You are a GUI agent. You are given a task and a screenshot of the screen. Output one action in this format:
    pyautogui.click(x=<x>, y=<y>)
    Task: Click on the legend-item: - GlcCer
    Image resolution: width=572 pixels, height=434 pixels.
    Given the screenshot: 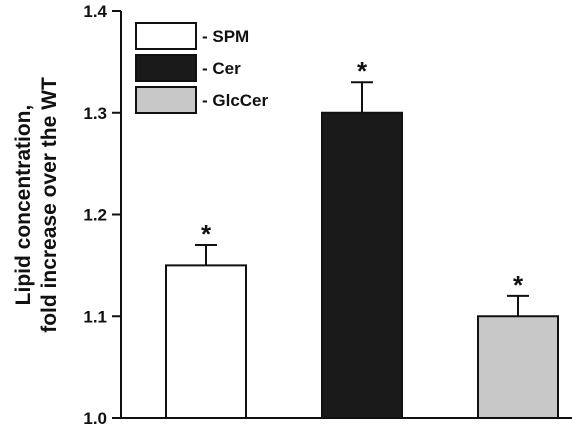 What is the action you would take?
    pyautogui.click(x=202, y=100)
    